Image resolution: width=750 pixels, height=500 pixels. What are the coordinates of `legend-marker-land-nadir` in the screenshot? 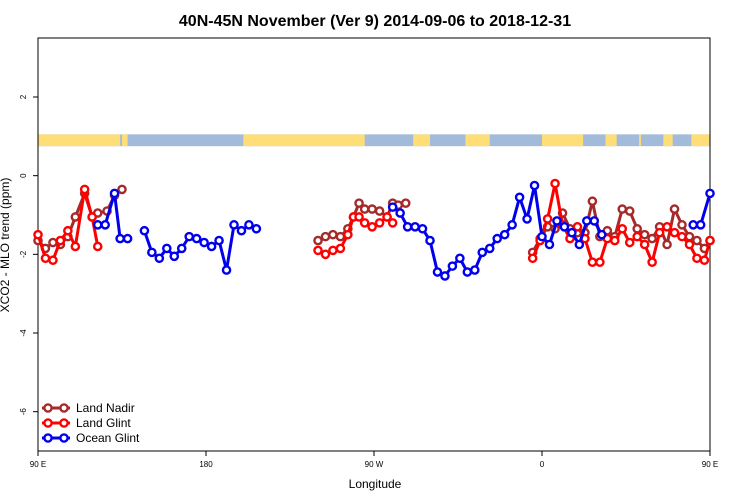 It's located at (48, 408).